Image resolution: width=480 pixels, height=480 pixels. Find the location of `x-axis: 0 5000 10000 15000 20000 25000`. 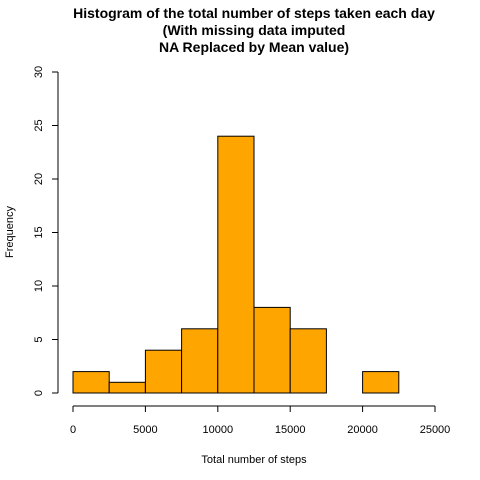

x-axis: 0 5000 10000 15000 20000 25000 is located at coordinates (260, 420).